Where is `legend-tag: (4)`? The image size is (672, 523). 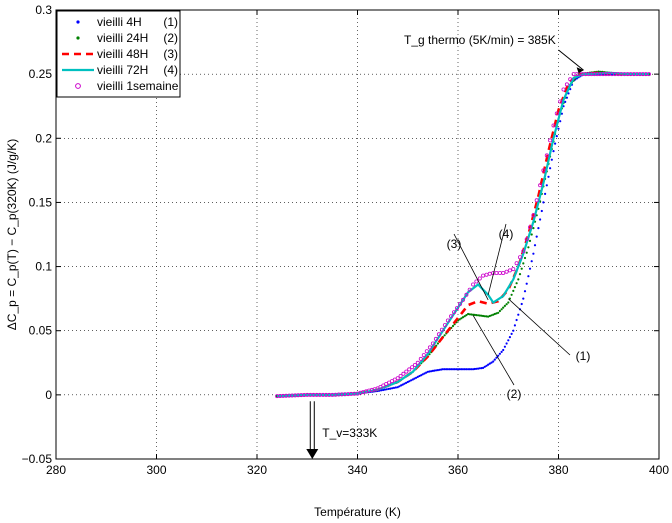
legend-tag: (4) is located at coordinates (170, 70).